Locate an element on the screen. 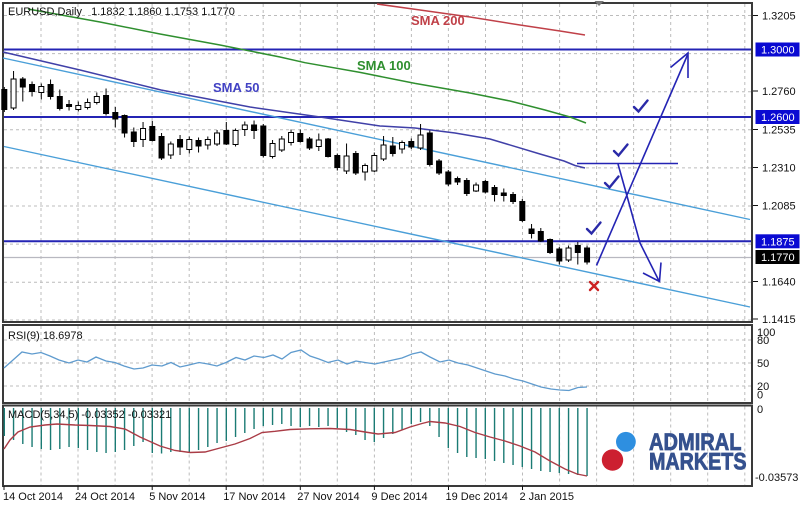 The height and width of the screenshot is (506, 800). svg-text: 50 is located at coordinates (763, 364).